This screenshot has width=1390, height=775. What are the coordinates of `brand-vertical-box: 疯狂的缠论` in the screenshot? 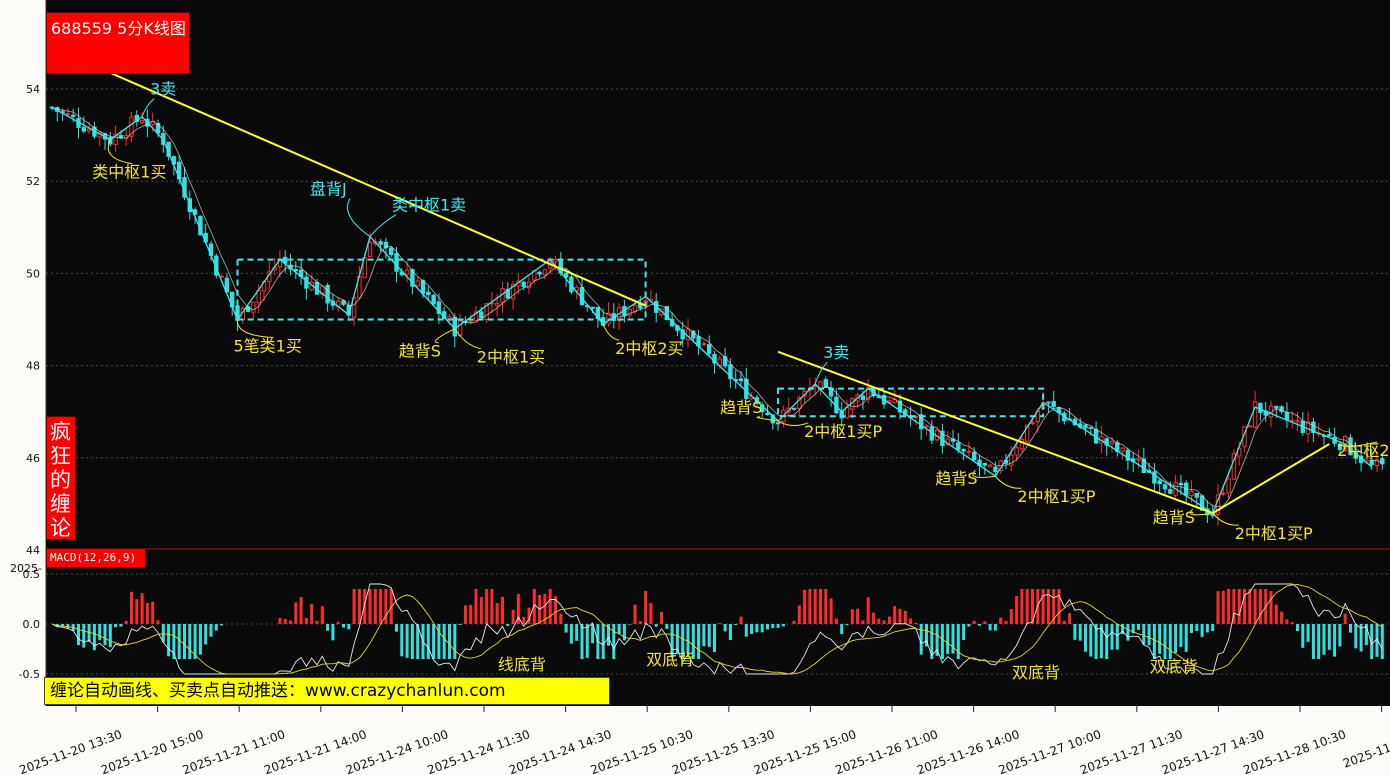 It's located at (61, 478).